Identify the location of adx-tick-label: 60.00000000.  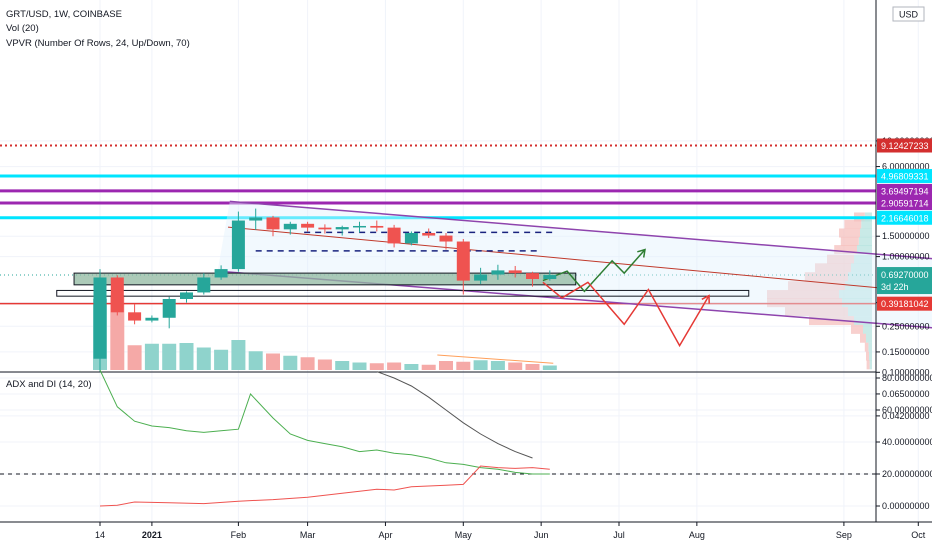
(907, 410).